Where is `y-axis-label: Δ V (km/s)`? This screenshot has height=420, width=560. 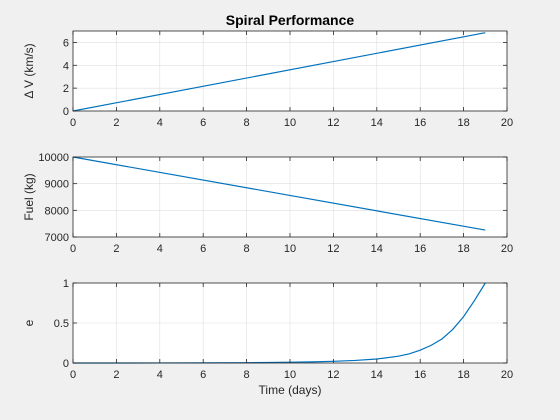
y-axis-label: Δ V (km/s) is located at coordinates (29, 70).